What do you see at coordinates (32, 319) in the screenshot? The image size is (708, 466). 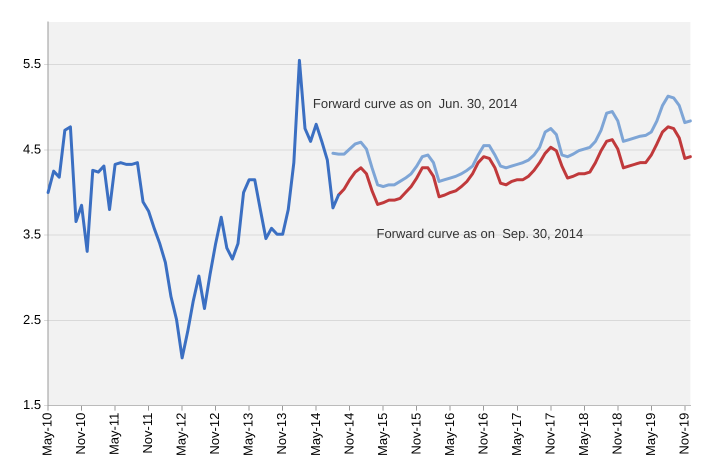 I see `y-tick-label: 2.5` at bounding box center [32, 319].